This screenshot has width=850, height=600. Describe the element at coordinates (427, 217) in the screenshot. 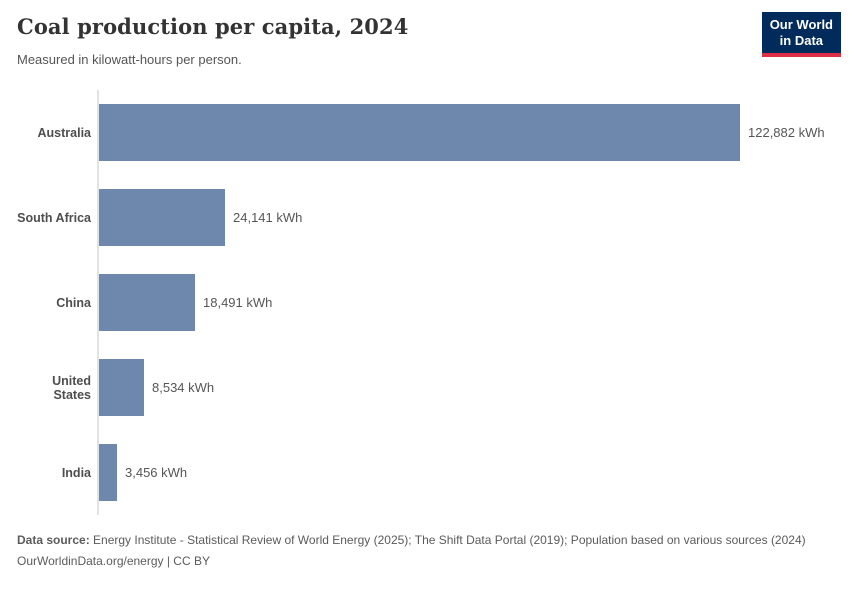

I see `bar-row: South Africa 24,141 kWh` at that location.